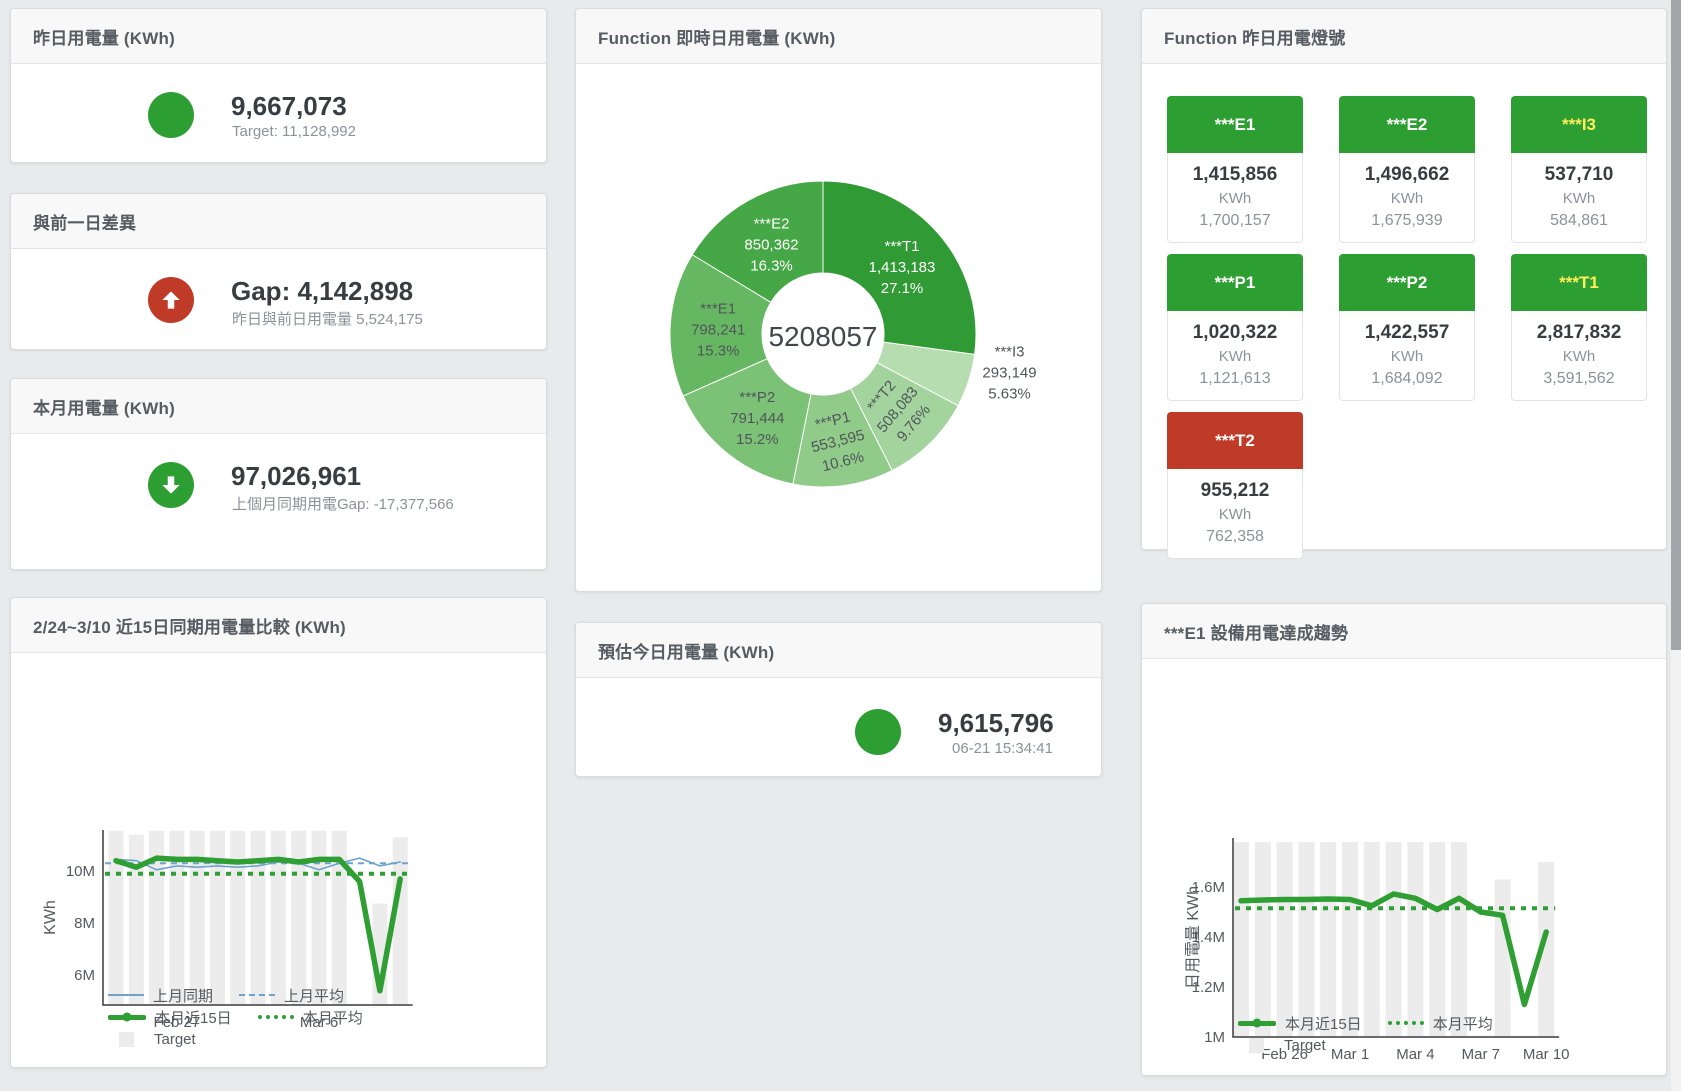 The width and height of the screenshot is (1681, 1091). What do you see at coordinates (717, 38) in the screenshot?
I see `card-donut-title: Function 即時日用電量 (KWh)` at bounding box center [717, 38].